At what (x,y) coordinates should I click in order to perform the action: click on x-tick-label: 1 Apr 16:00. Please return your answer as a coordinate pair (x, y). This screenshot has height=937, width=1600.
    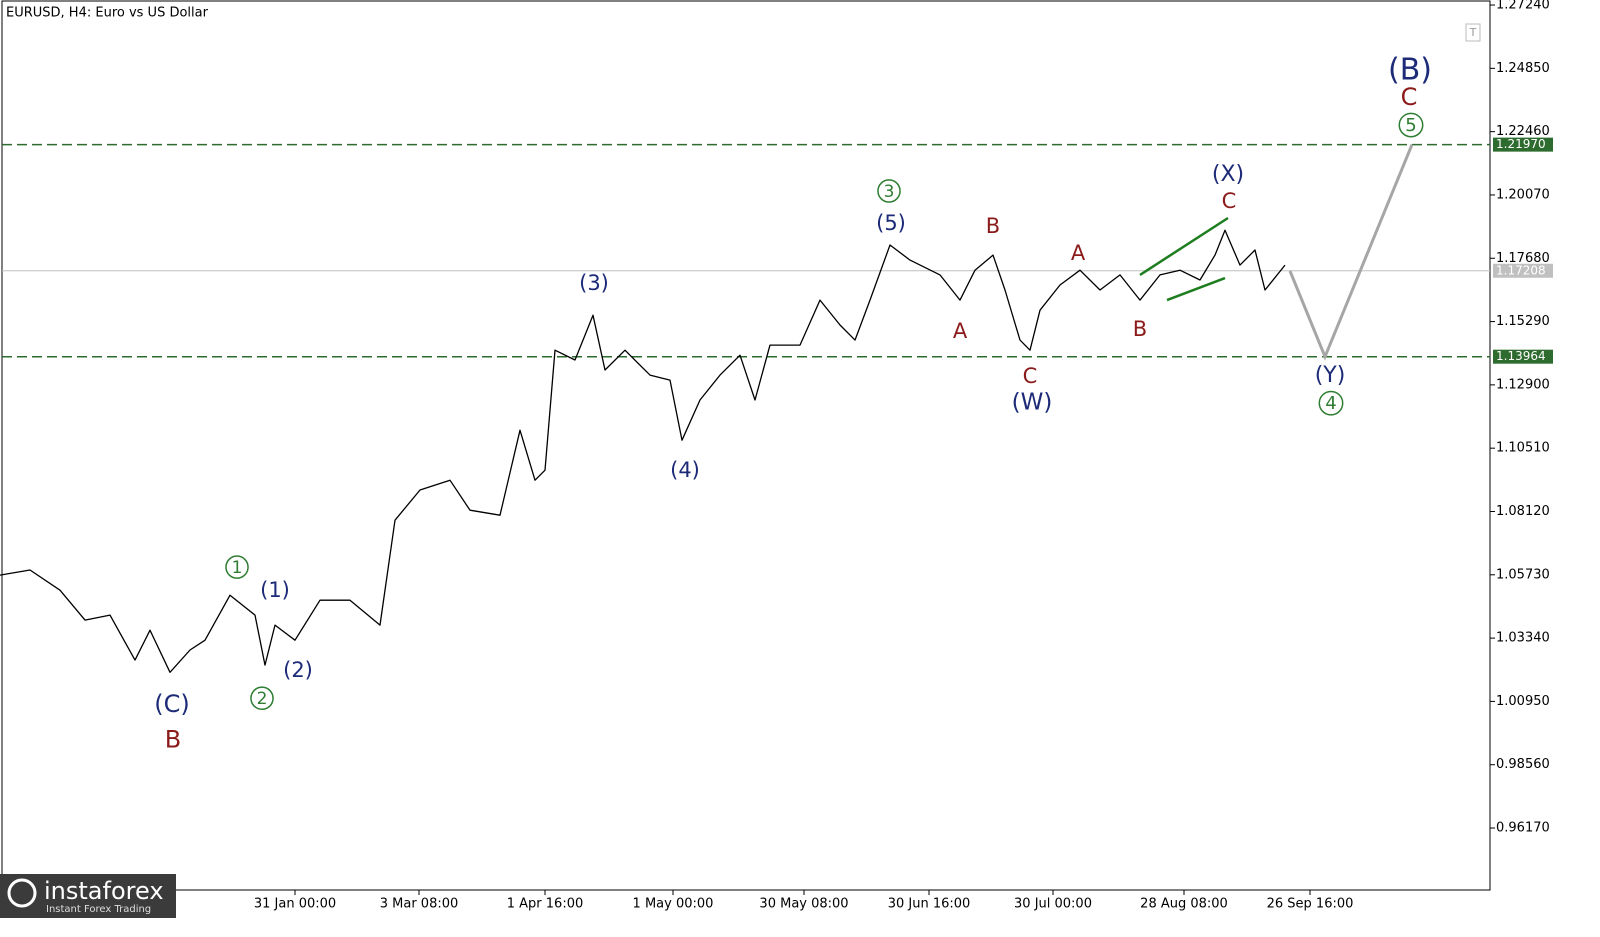
    Looking at the image, I should click on (545, 904).